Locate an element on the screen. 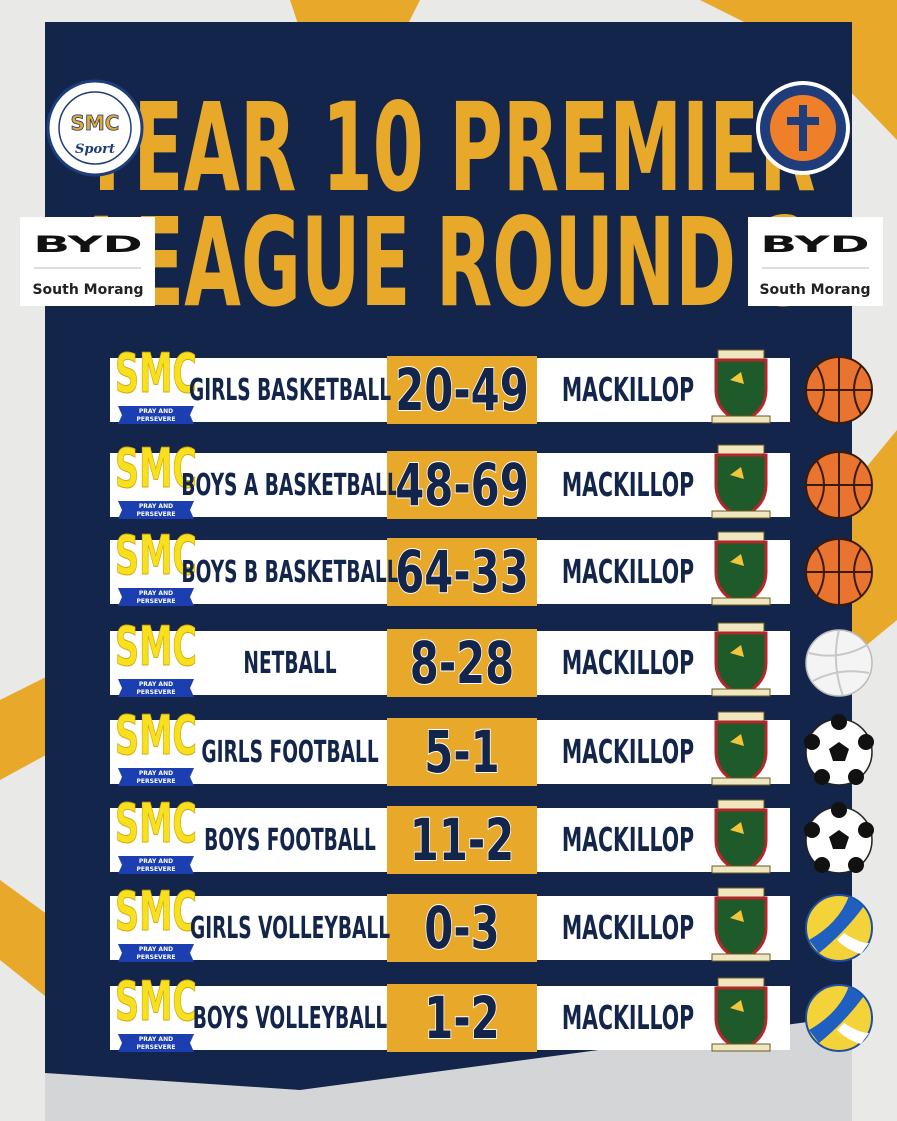 The height and width of the screenshot is (1121, 897). event-name: GIRLS BASKETBALL is located at coordinates (290, 389).